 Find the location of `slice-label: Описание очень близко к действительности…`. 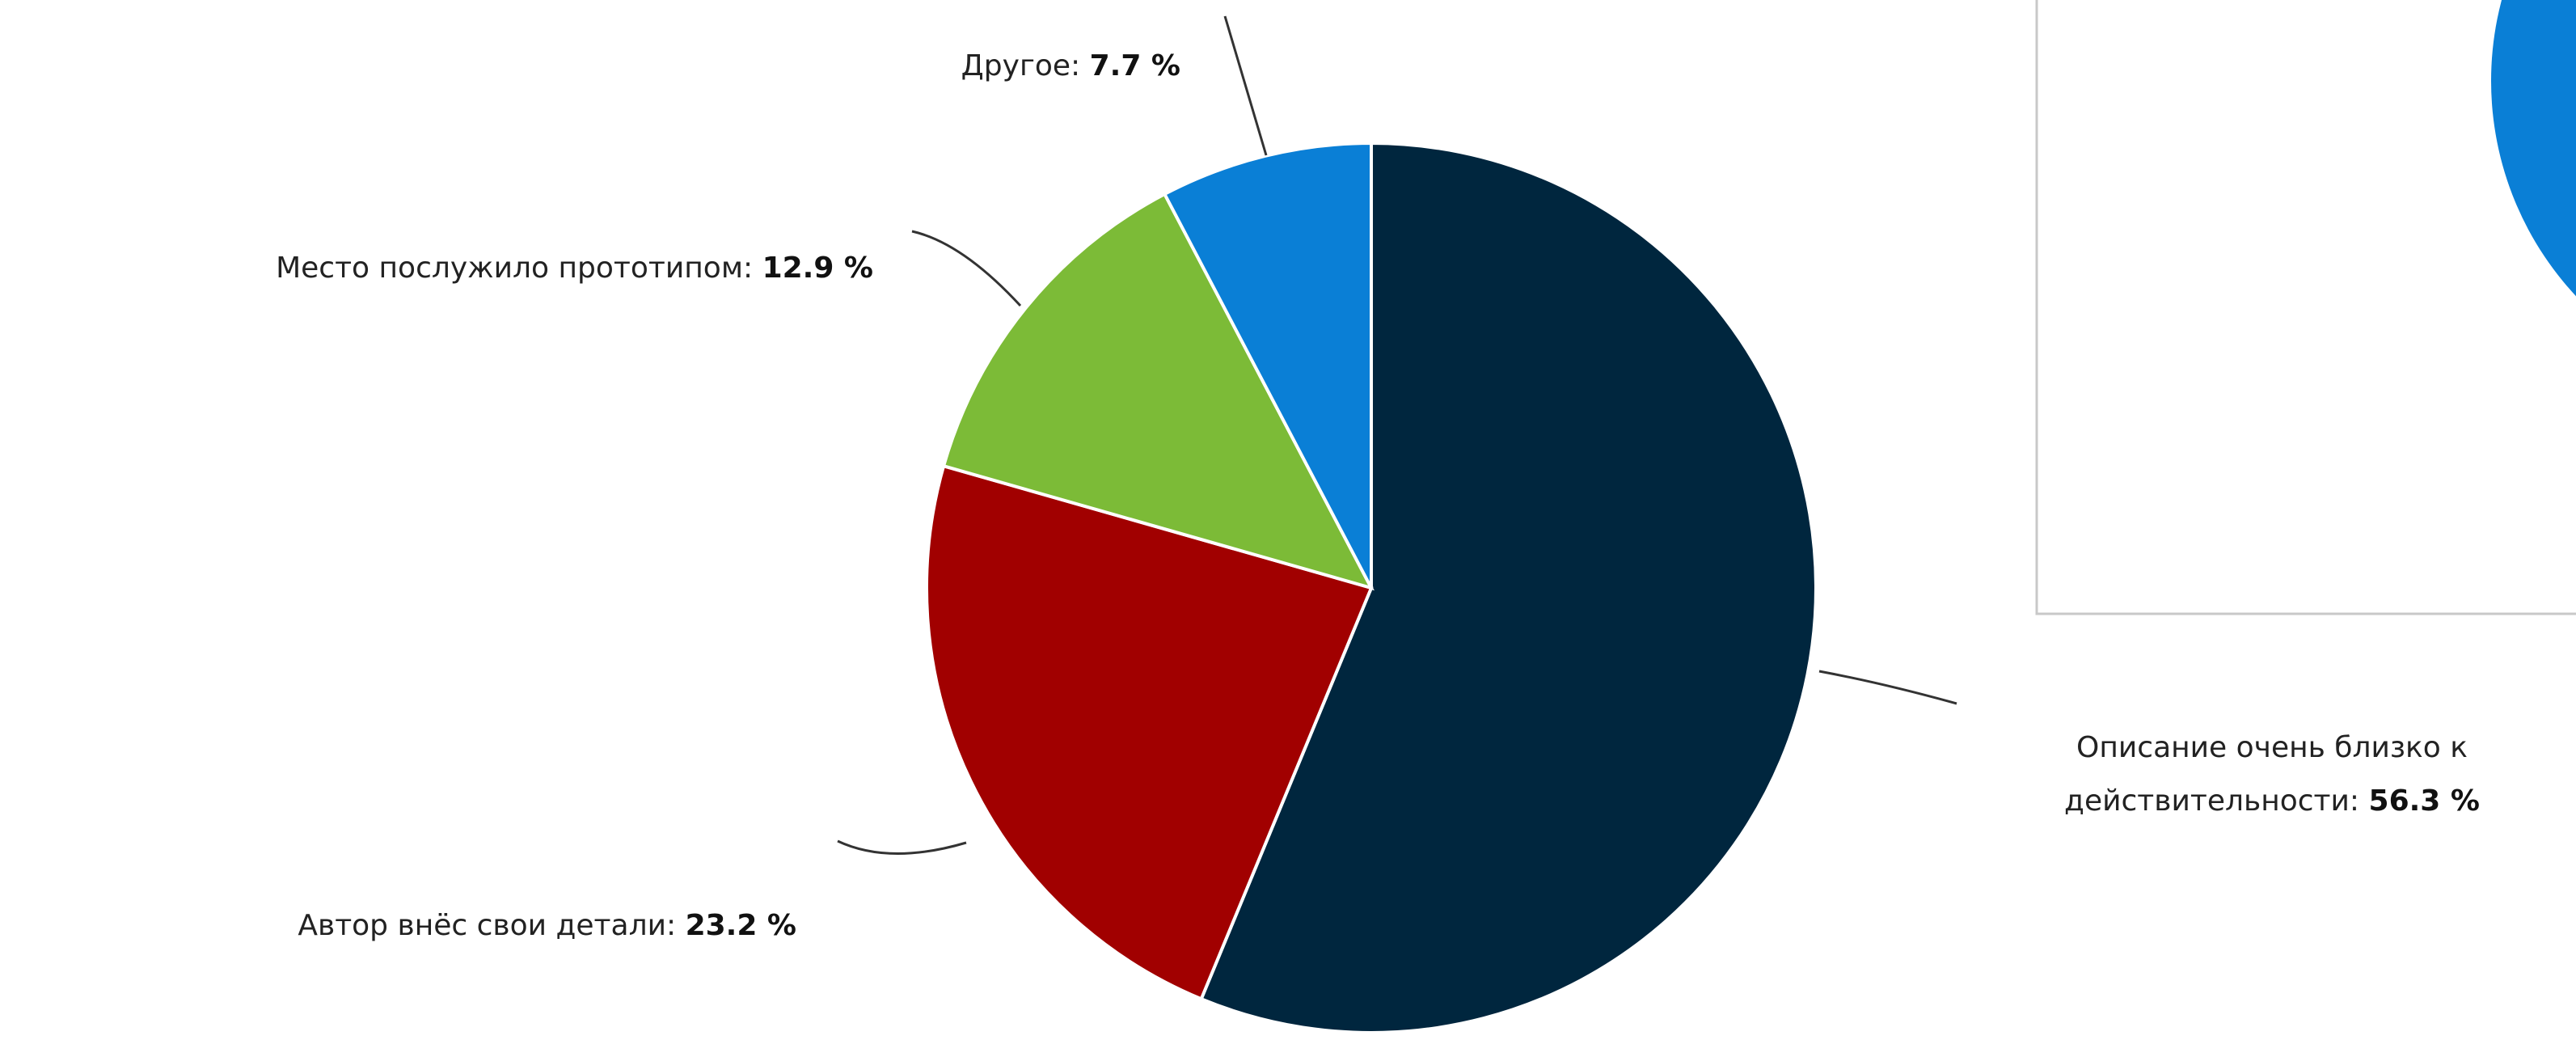

slice-label: Описание очень близко к действительности… is located at coordinates (2270, 774).